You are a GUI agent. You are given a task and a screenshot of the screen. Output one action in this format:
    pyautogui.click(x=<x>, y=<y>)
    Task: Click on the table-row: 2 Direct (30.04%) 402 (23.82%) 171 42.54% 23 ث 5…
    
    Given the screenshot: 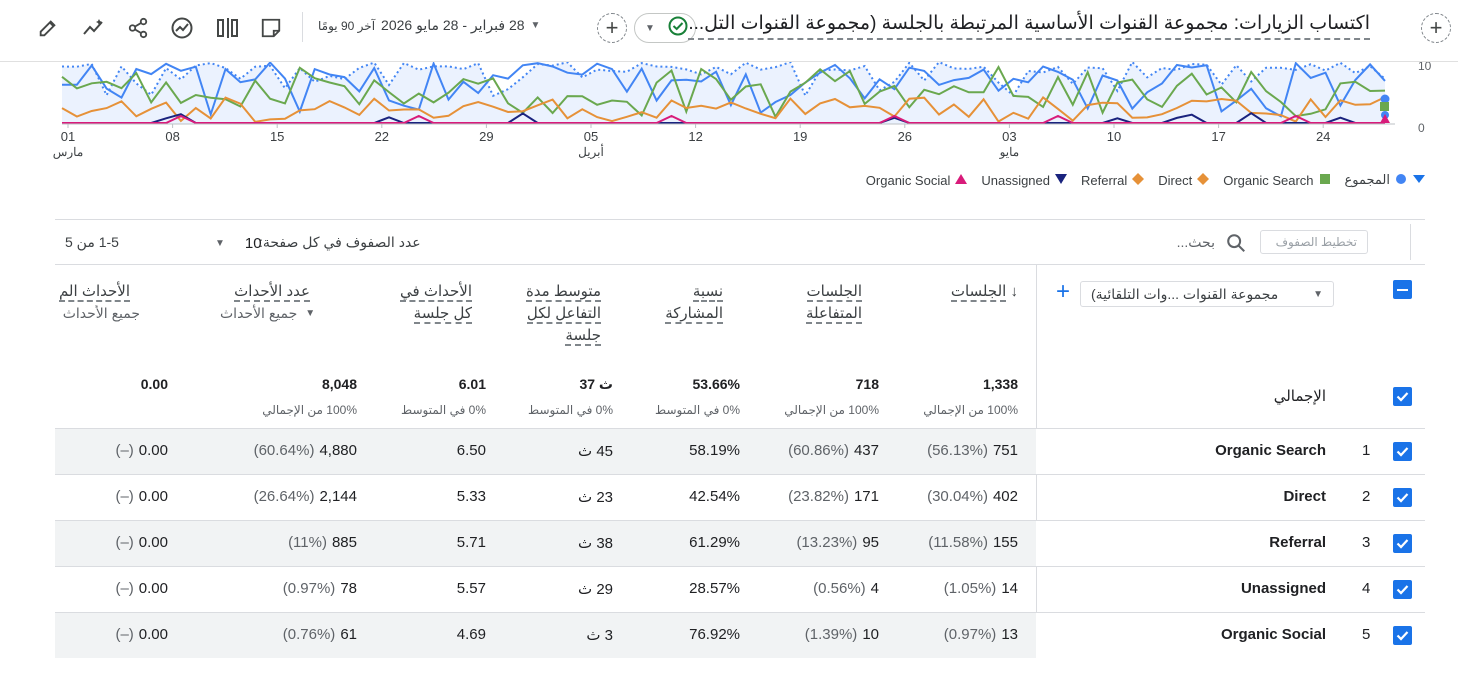 What is the action you would take?
    pyautogui.click(x=740, y=497)
    